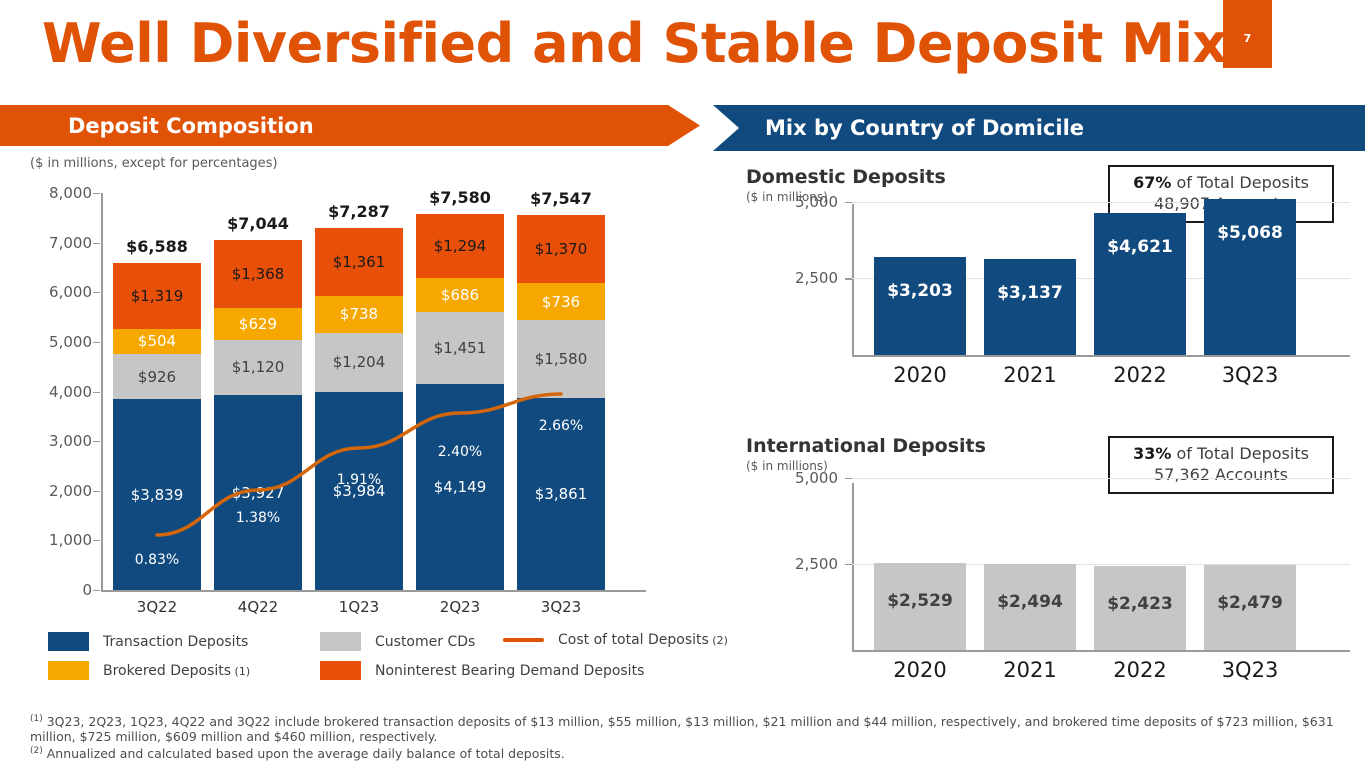 This screenshot has height=768, width=1365. I want to click on legend-footnote-marker: (1), so click(241, 671).